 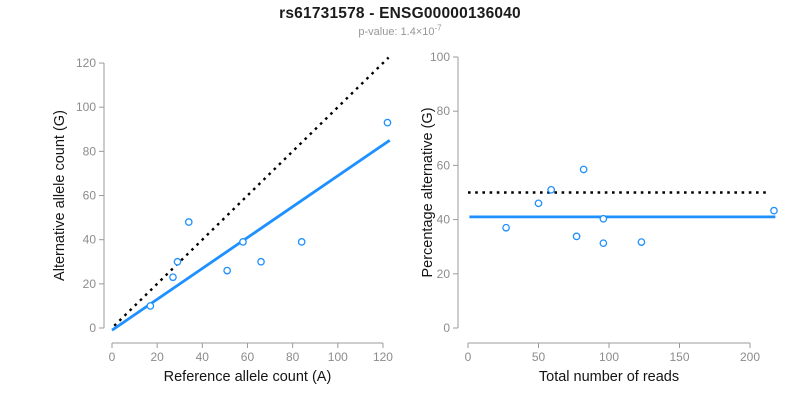 What do you see at coordinates (400, 13) in the screenshot?
I see `figure-title: rs61731578 - ENSG00000136040` at bounding box center [400, 13].